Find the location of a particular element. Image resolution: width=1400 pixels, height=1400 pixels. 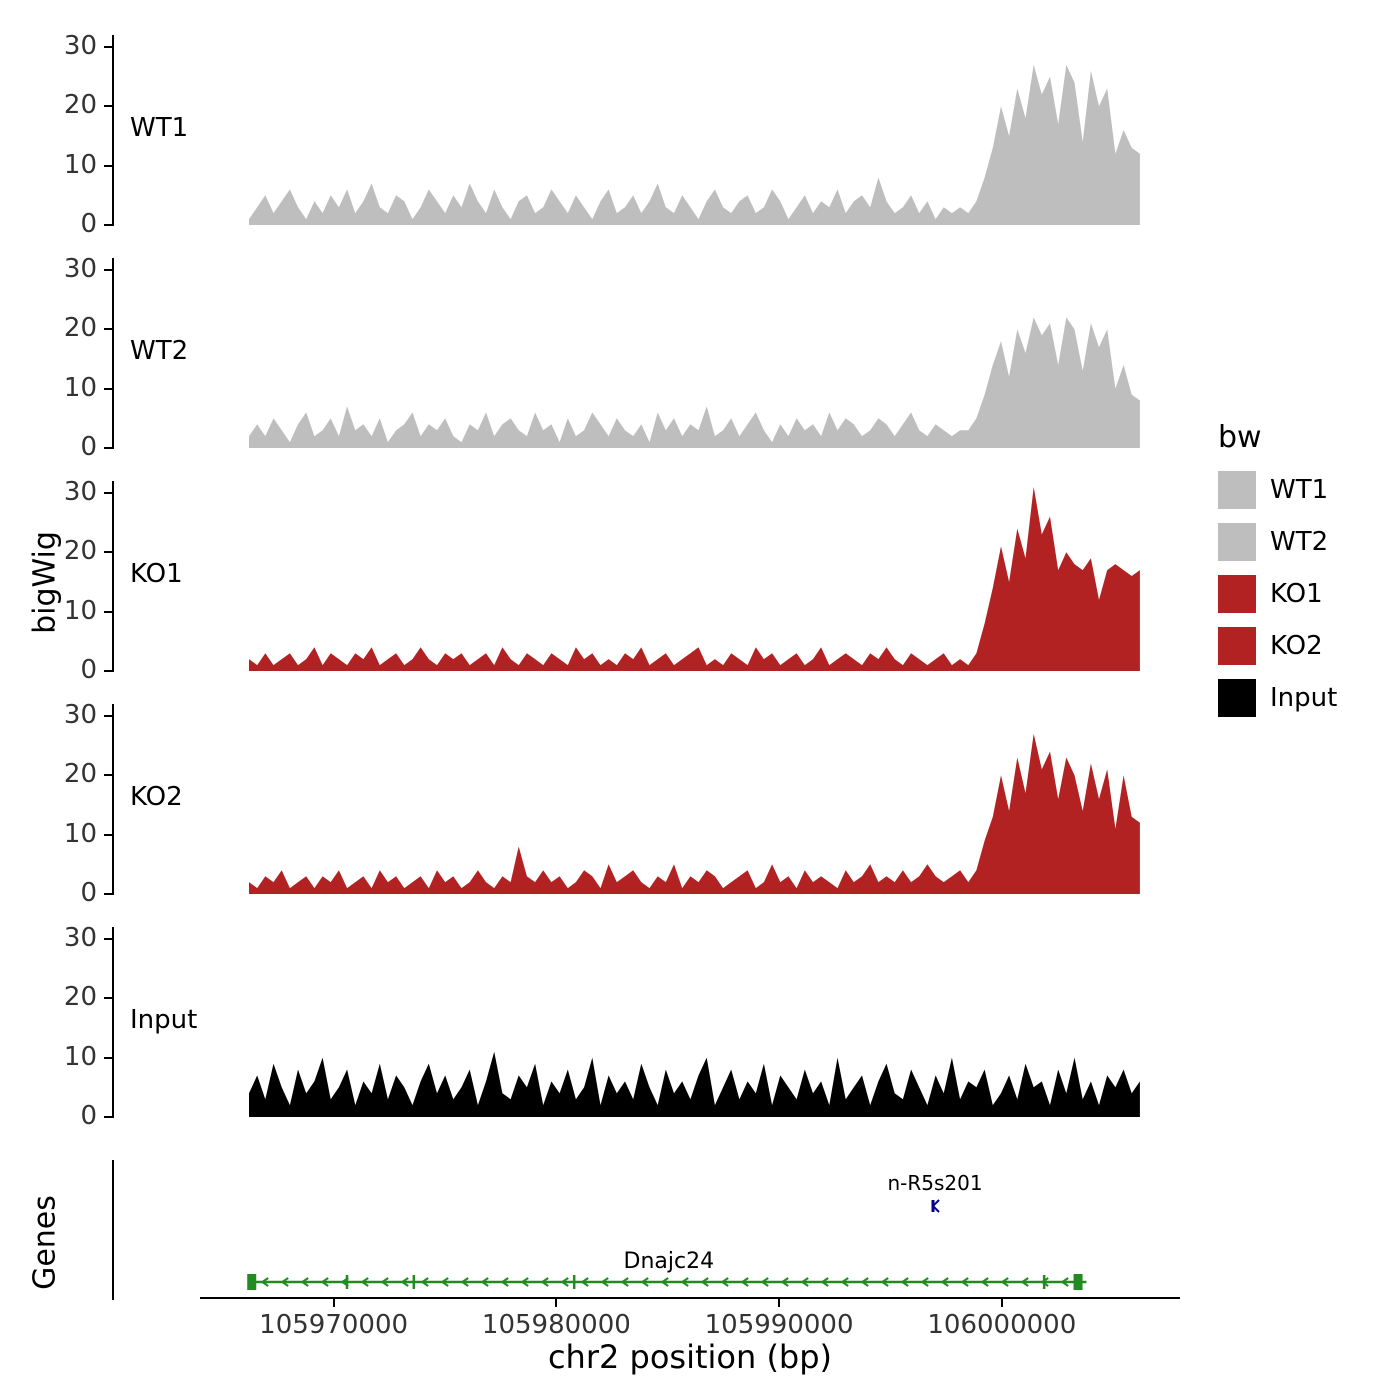

x-tick-label: 105970000 is located at coordinates (334, 1325).